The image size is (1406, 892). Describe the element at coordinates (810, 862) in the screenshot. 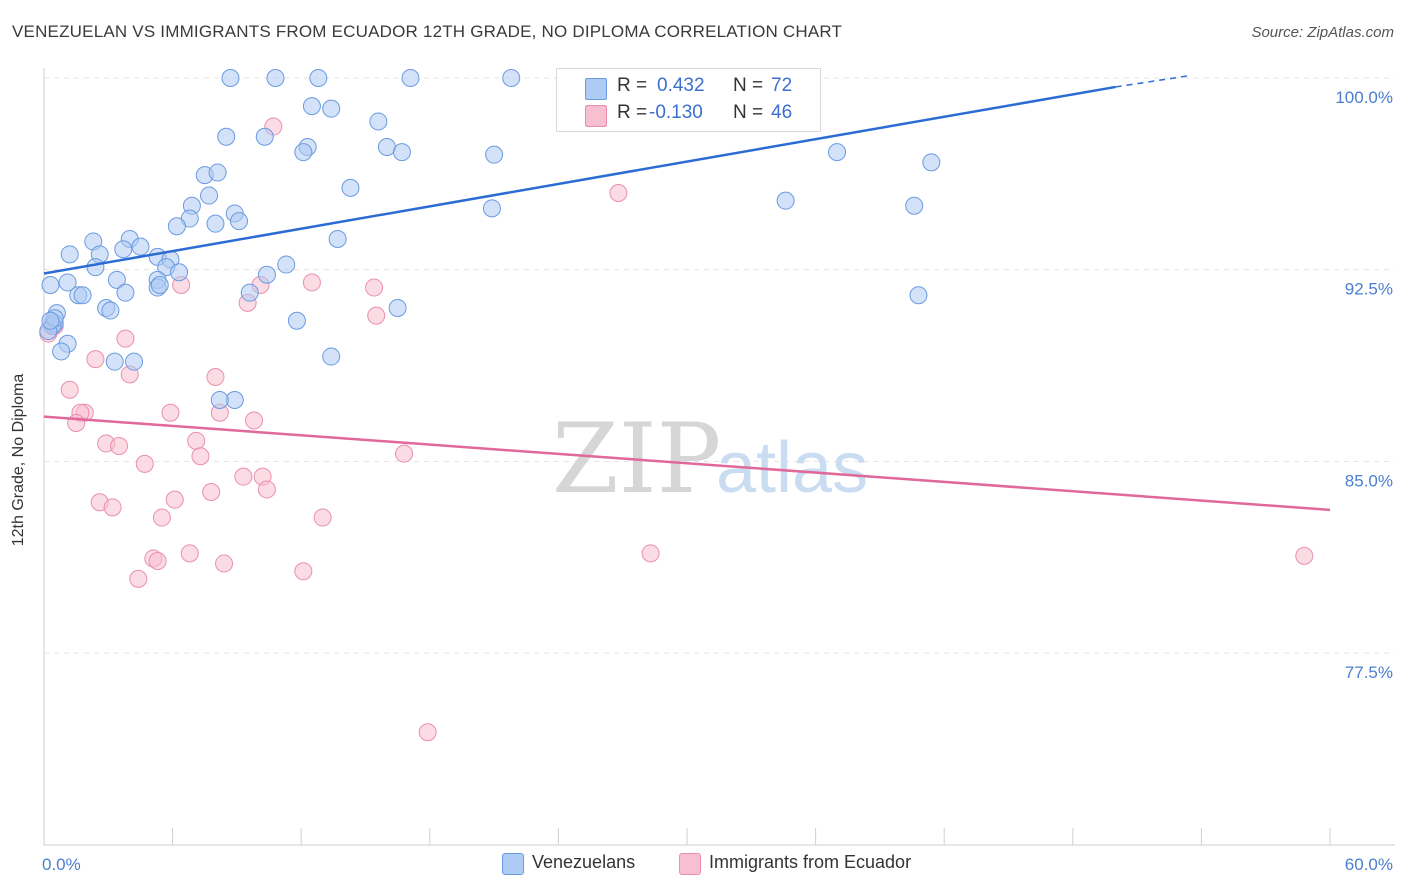

I see `legend-label: Immigrants from Ecuador` at that location.